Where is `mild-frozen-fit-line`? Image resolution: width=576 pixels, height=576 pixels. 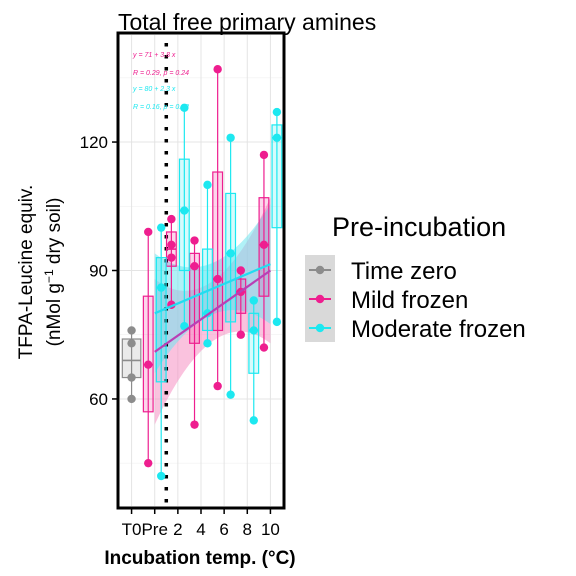 mild-frozen-fit-line is located at coordinates (213, 311).